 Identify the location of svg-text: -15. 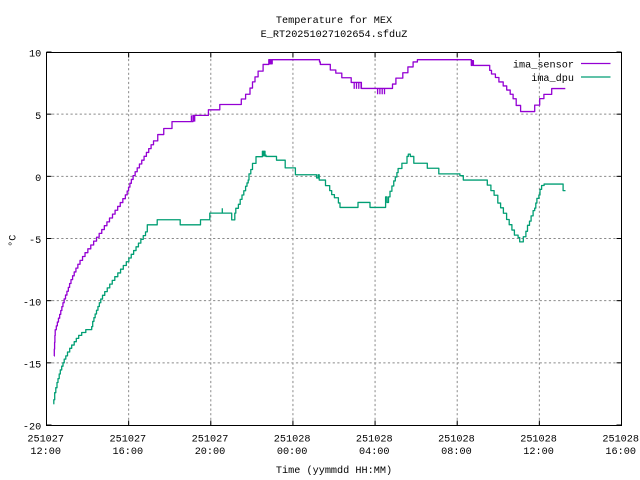
(32, 366).